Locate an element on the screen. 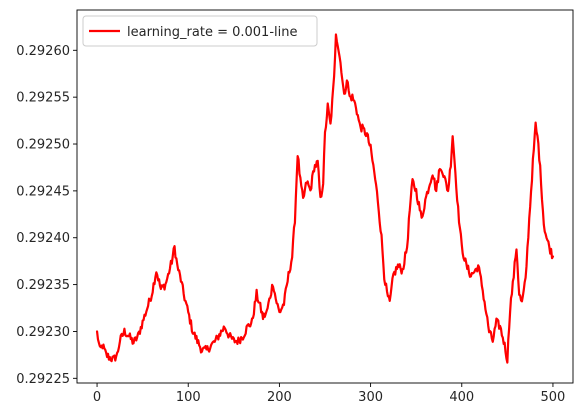 This screenshot has height=413, width=583. legend-box is located at coordinates (200, 31).